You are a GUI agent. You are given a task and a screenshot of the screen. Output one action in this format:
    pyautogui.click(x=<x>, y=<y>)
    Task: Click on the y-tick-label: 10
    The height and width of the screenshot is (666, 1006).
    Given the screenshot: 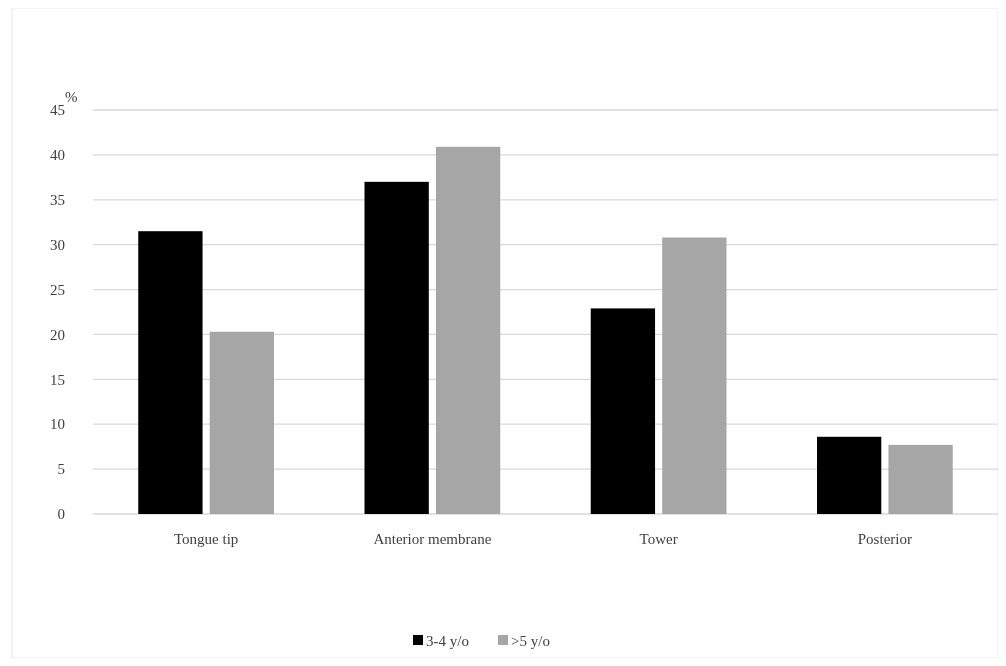 What is the action you would take?
    pyautogui.click(x=57, y=424)
    